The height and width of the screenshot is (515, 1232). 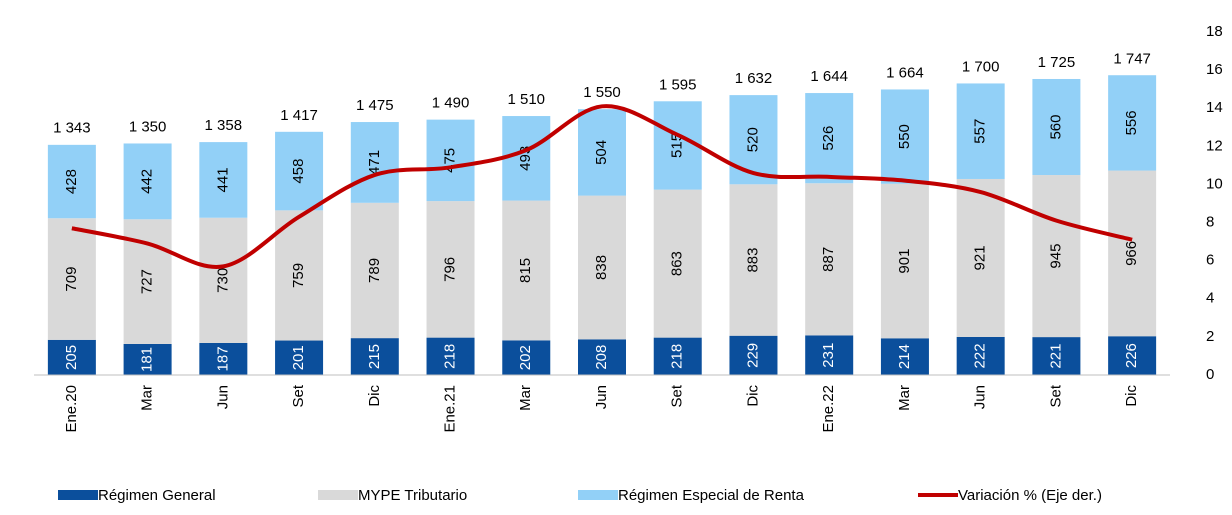 I want to click on y2-tick-label: 14, so click(x=1214, y=107).